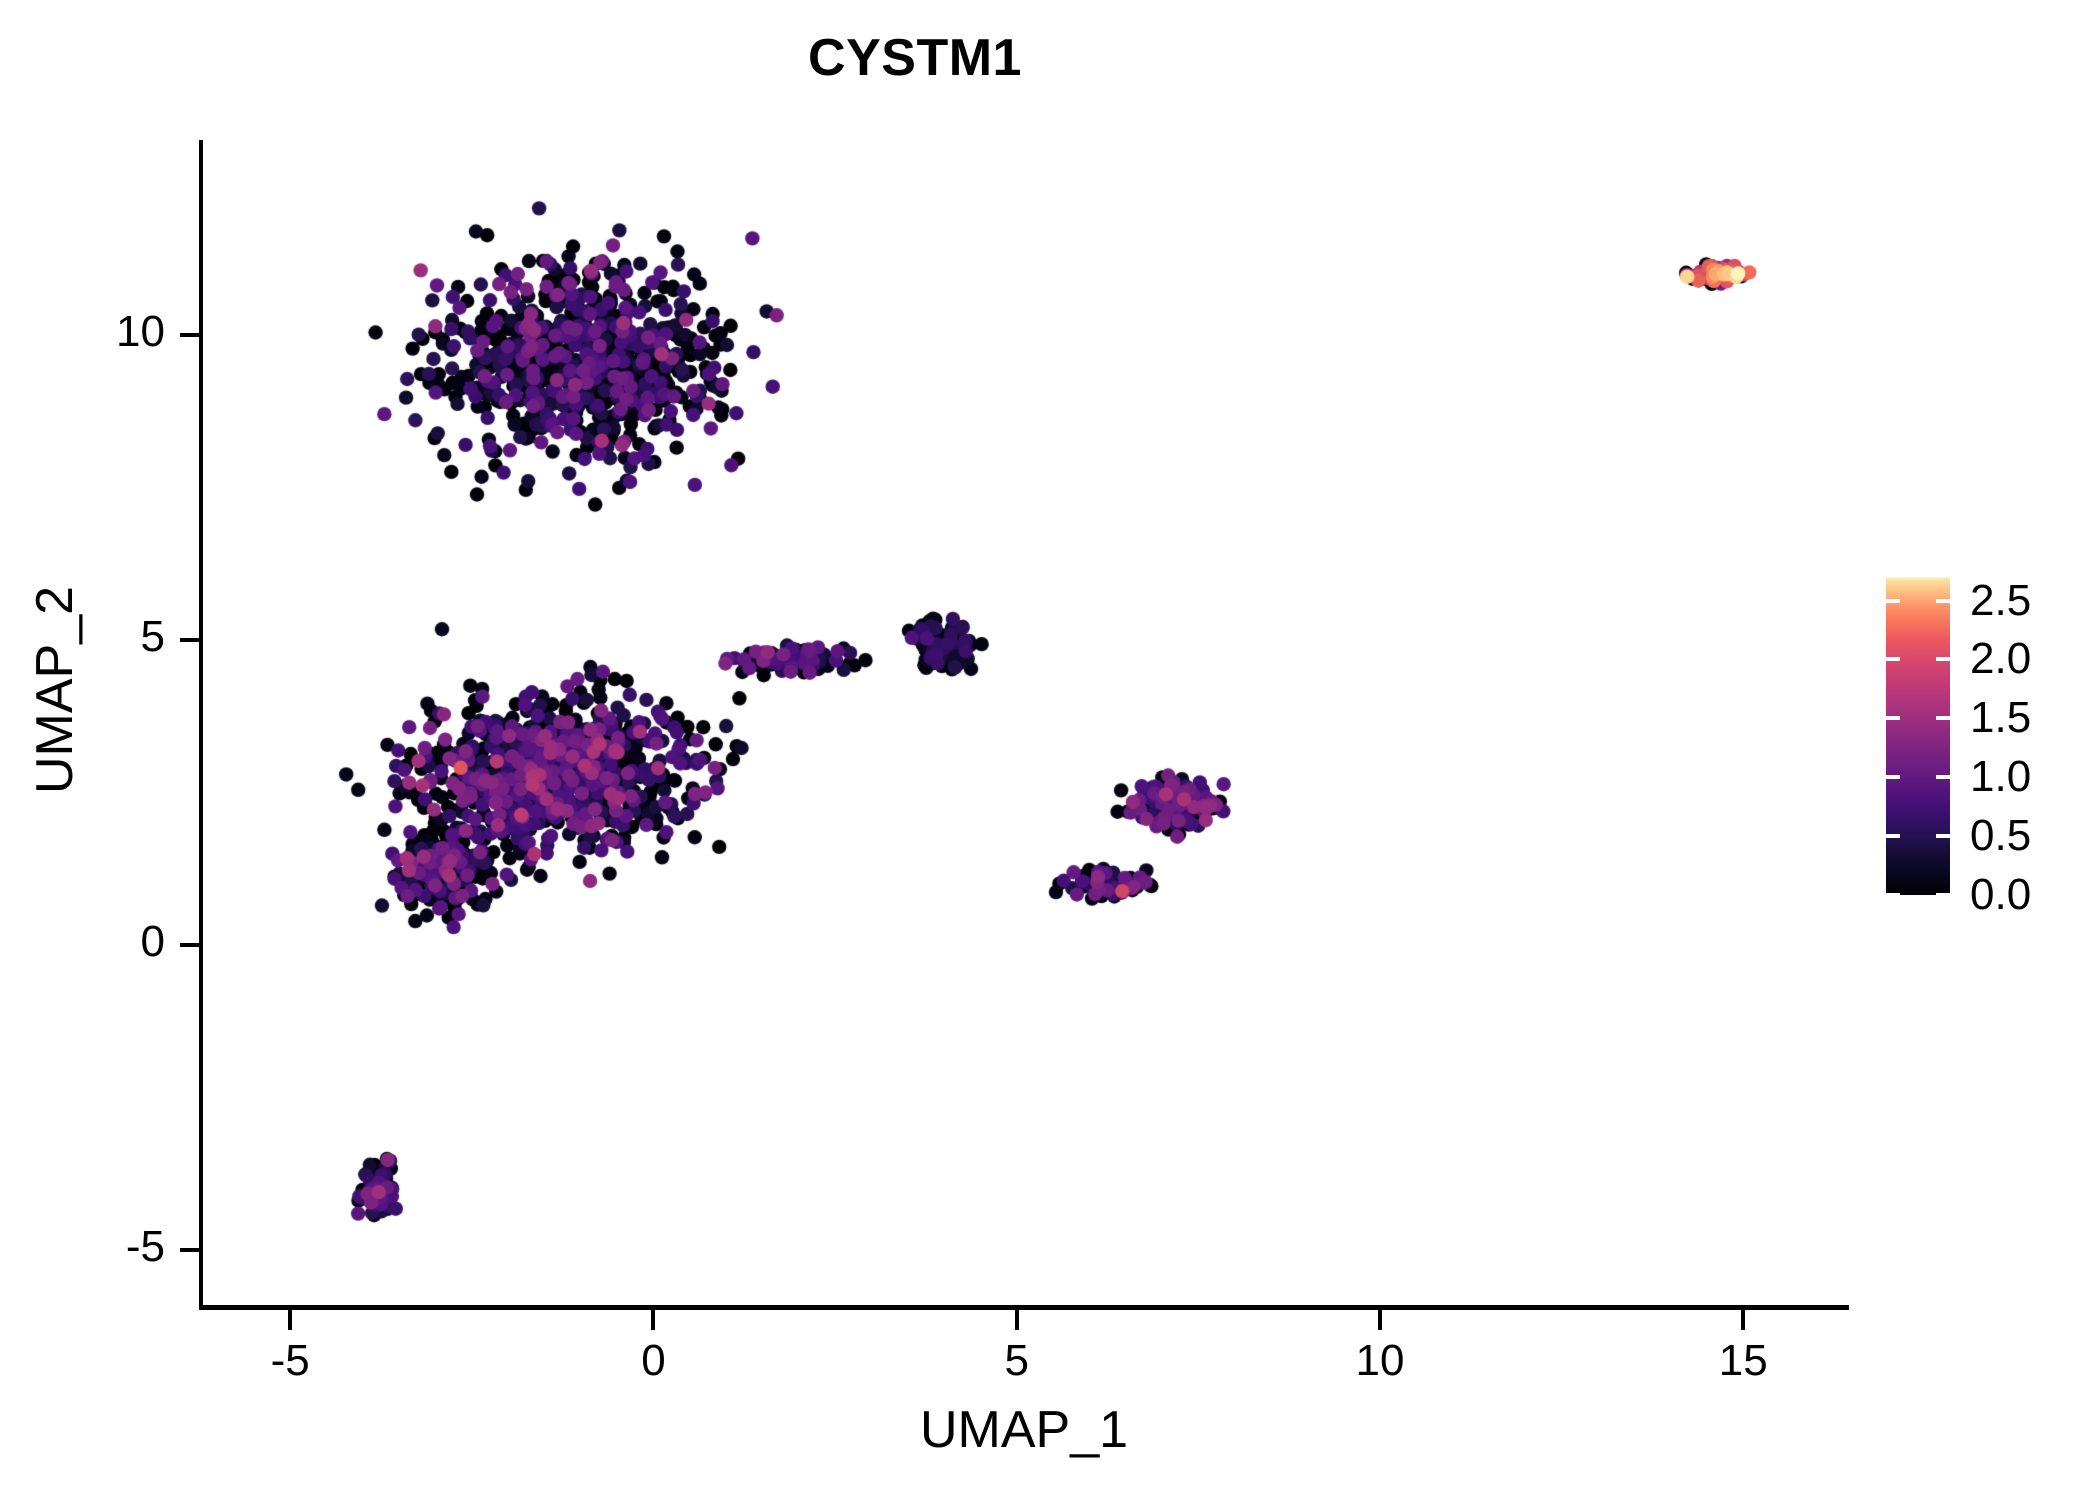 The image size is (2100, 1500). Describe the element at coordinates (152, 942) in the screenshot. I see `y-tick-label-0: 0` at that location.